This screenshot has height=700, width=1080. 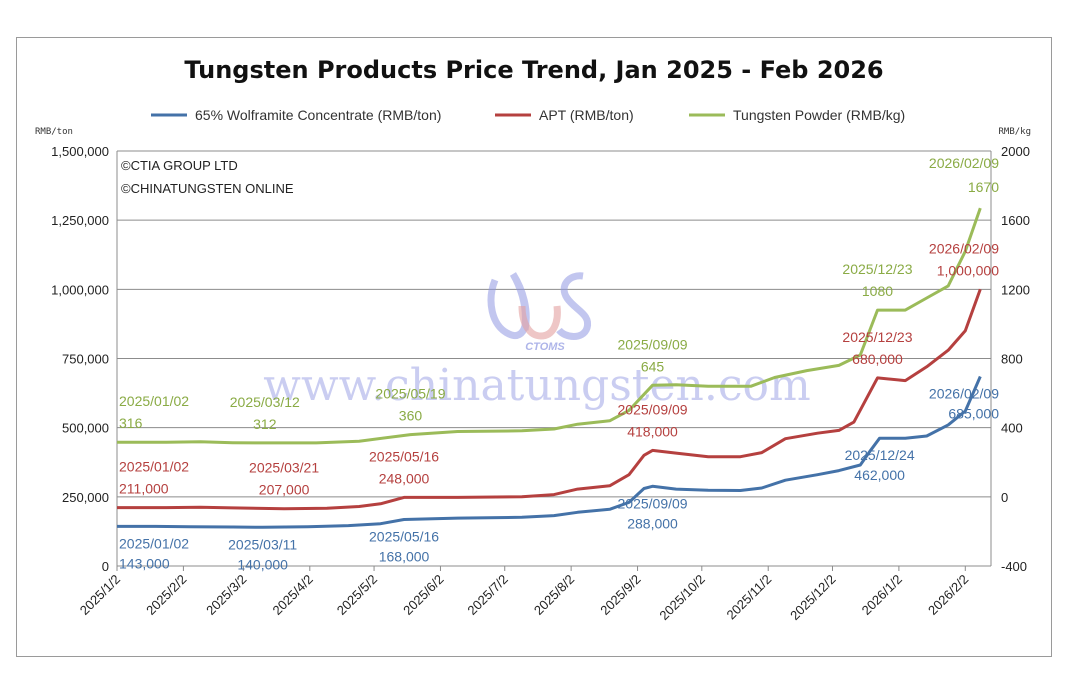 What do you see at coordinates (1014, 132) in the screenshot?
I see `right-axis-unit: RMB/kg` at bounding box center [1014, 132].